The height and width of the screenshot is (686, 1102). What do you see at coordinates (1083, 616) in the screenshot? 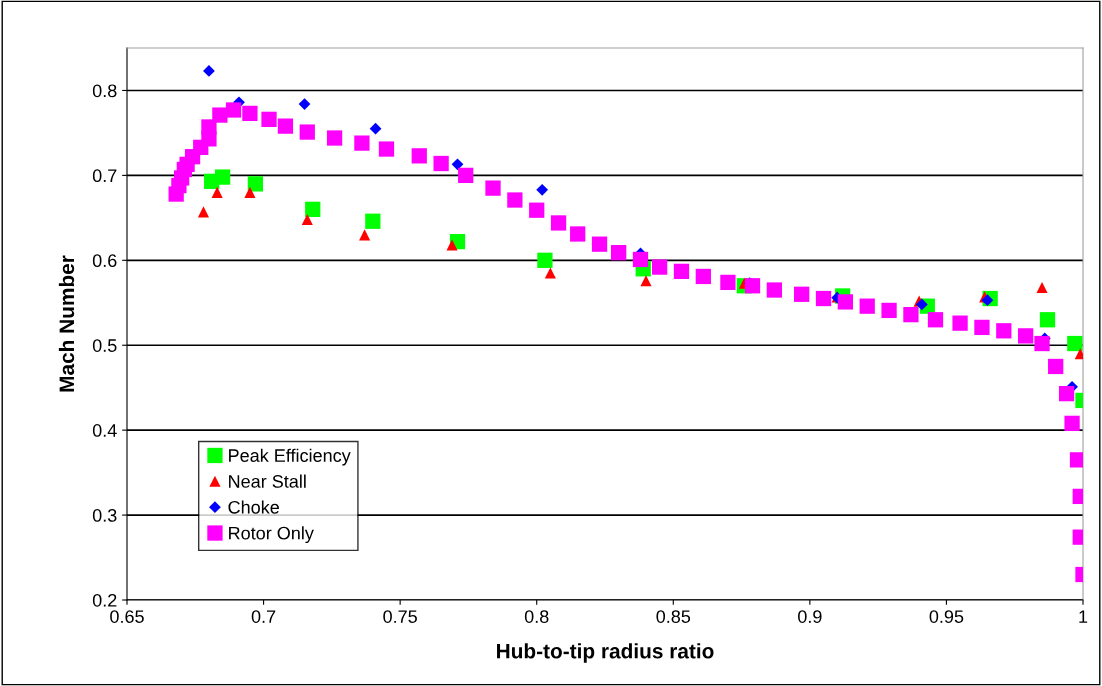
I see `x-tick-label: 1` at bounding box center [1083, 616].